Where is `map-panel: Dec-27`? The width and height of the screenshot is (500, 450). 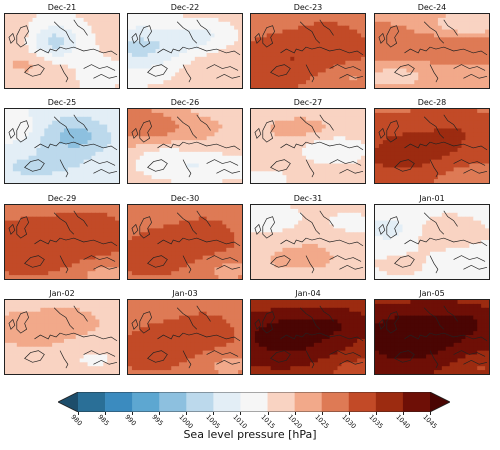 map-panel: Dec-27 is located at coordinates (308, 140).